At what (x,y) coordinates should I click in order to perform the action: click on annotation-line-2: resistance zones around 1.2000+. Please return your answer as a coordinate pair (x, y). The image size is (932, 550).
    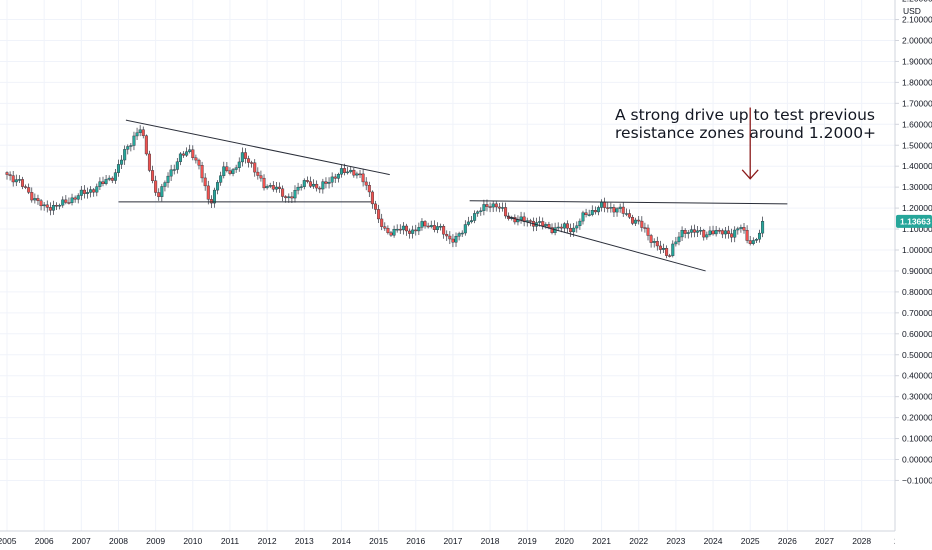
    Looking at the image, I should click on (745, 133).